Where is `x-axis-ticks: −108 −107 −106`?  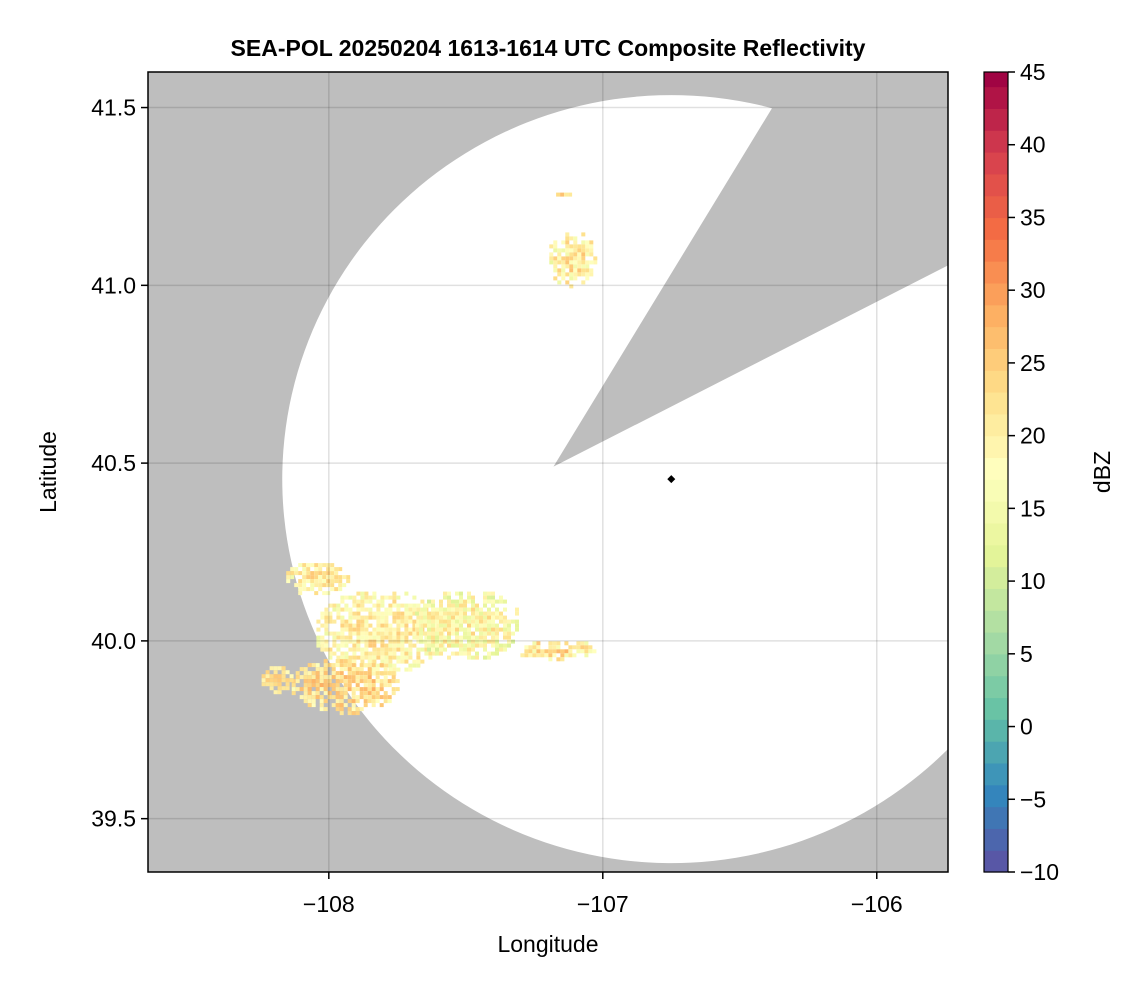 x-axis-ticks: −108 −107 −106 is located at coordinates (603, 894).